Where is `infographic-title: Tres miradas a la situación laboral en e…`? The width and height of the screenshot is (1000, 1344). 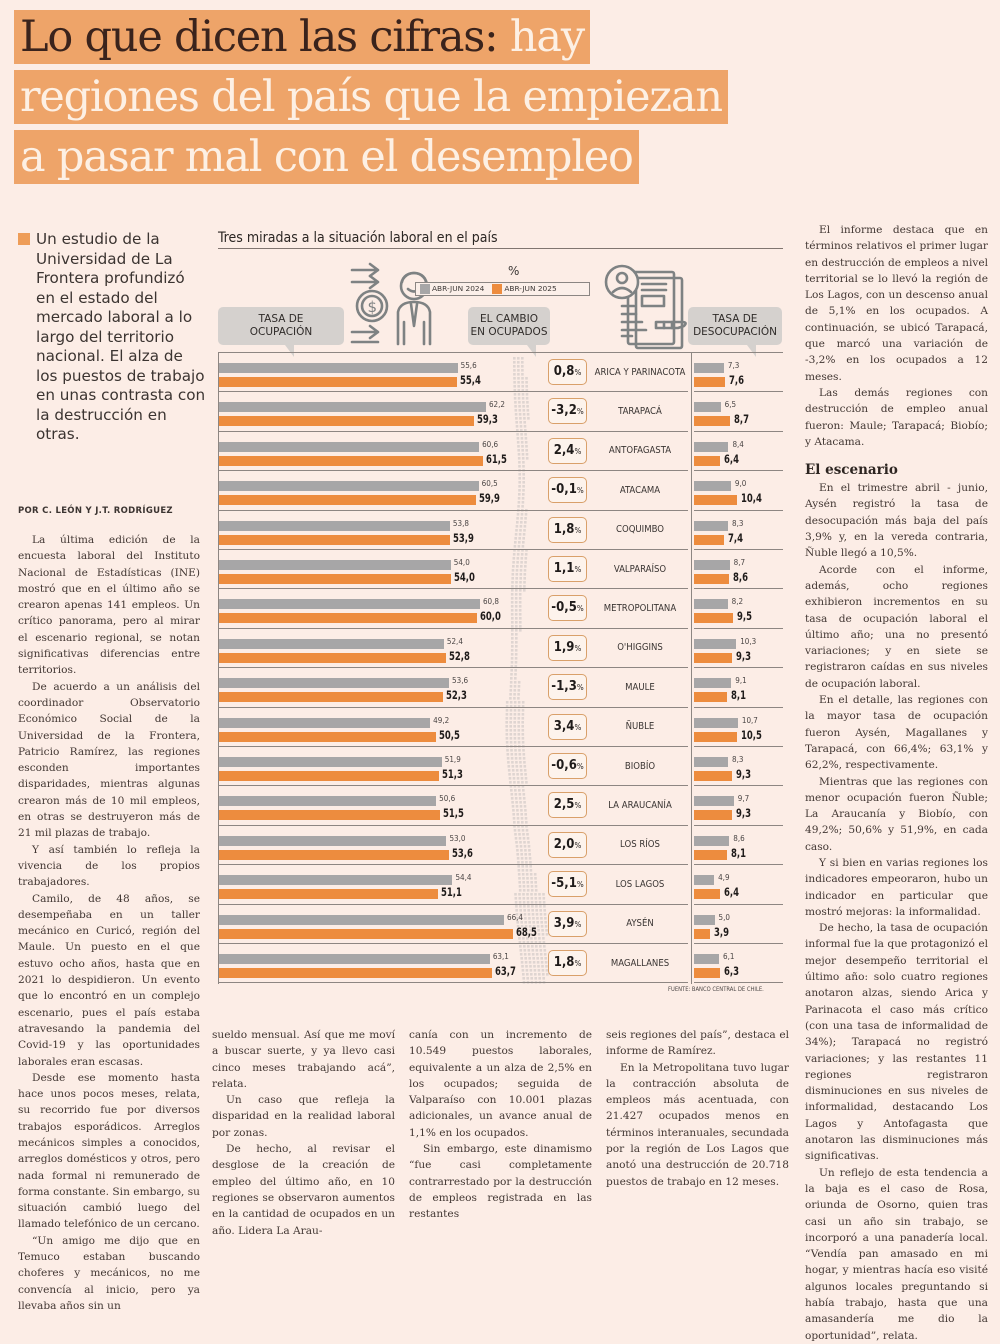 infographic-title: Tres miradas a la situación laboral en e… is located at coordinates (500, 238).